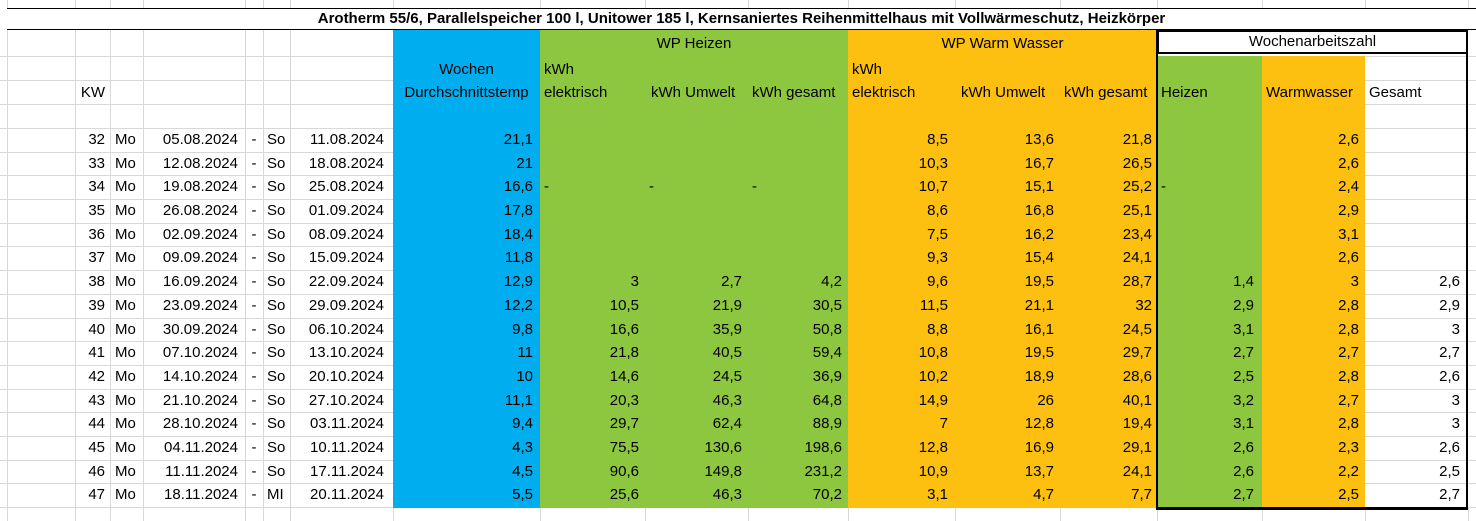 This screenshot has width=1476, height=521. Describe the element at coordinates (1039, 329) in the screenshot. I see `cell-warmwasser_kwh_umwelt: 16,1` at that location.